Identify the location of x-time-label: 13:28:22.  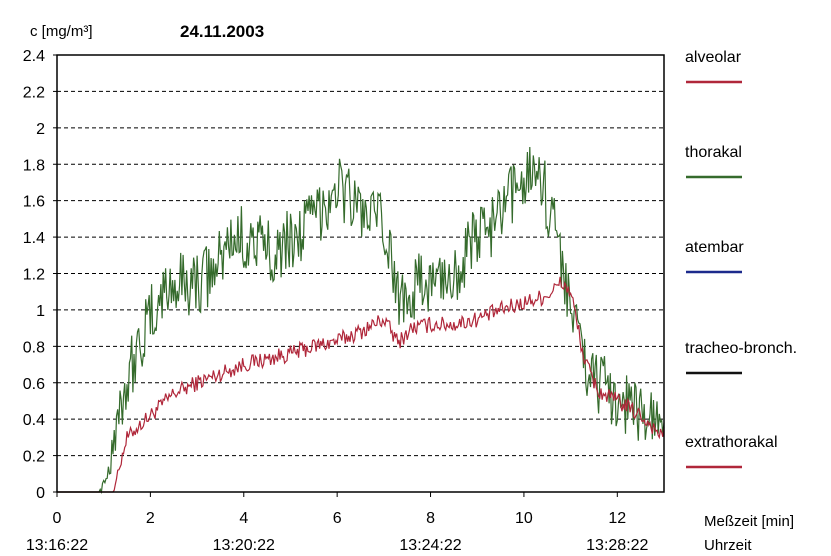
(617, 545).